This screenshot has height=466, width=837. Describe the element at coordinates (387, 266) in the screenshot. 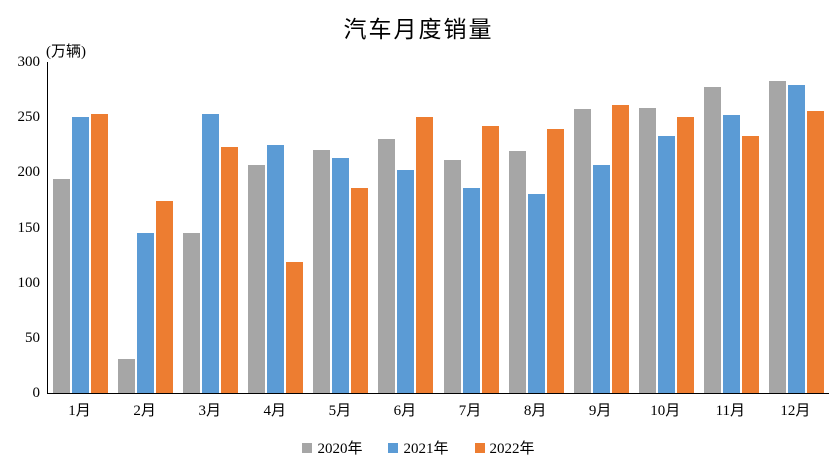

I see `bar-2020年-6月` at that location.